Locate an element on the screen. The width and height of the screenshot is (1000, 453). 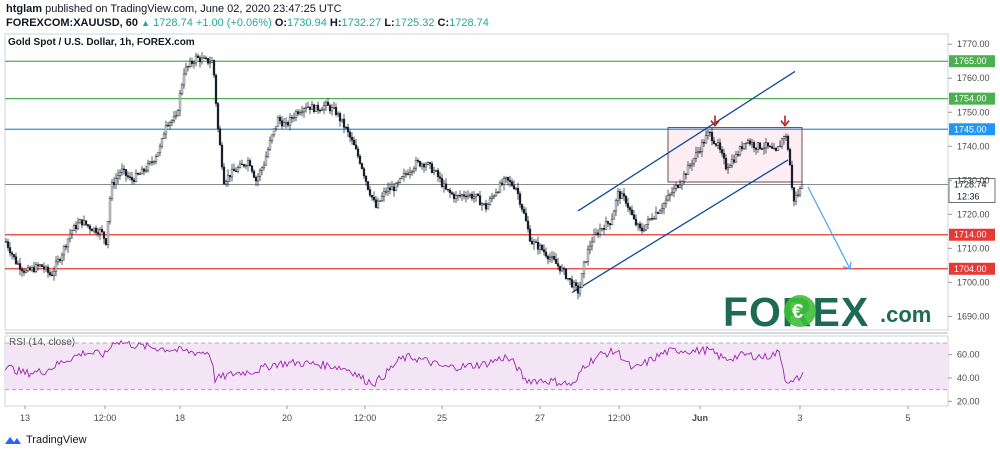
y-tick-label: 1710.00 is located at coordinates (973, 248).